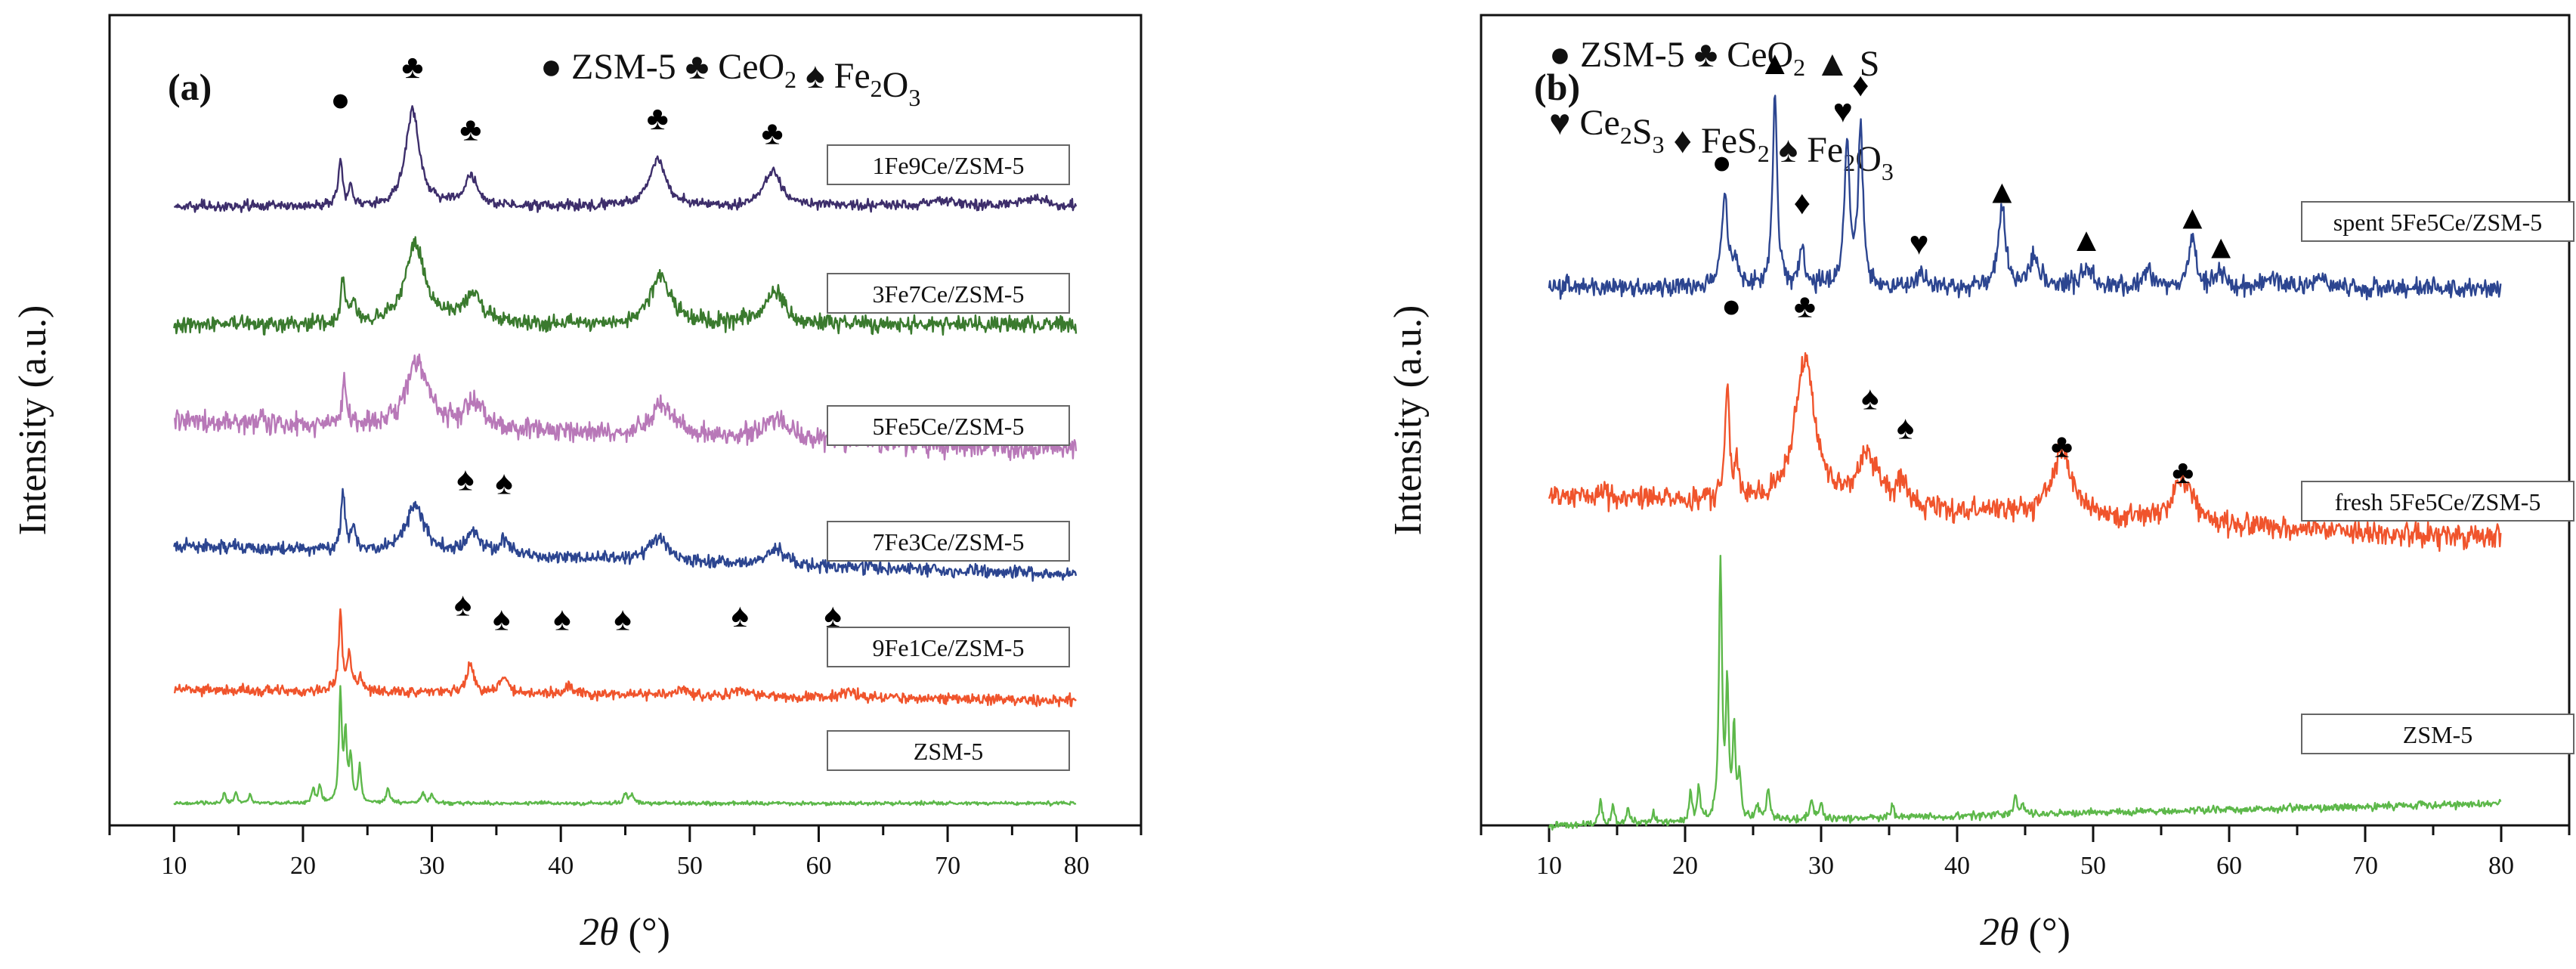  Describe the element at coordinates (2062, 446) in the screenshot. I see `p1-series-1-marker-4: ♣` at that location.